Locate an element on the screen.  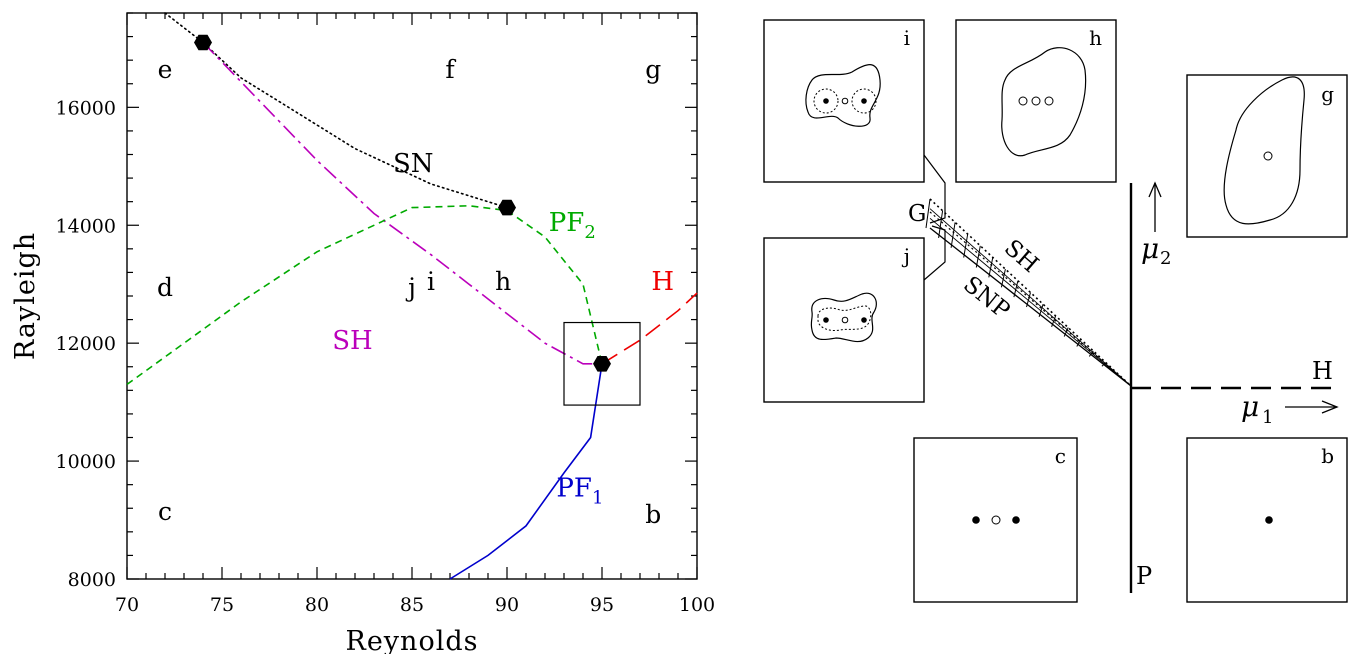
panel-h: h is located at coordinates (1036, 101).